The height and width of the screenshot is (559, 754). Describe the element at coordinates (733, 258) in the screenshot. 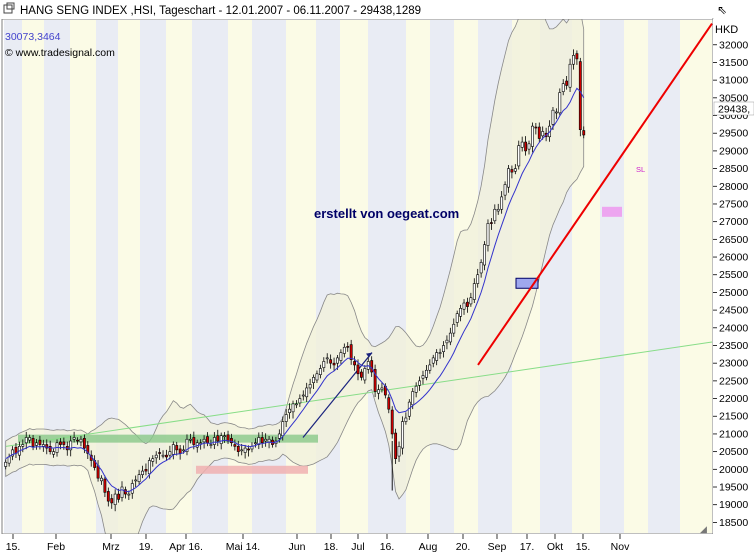

I see `price-tick-label: 26000` at that location.